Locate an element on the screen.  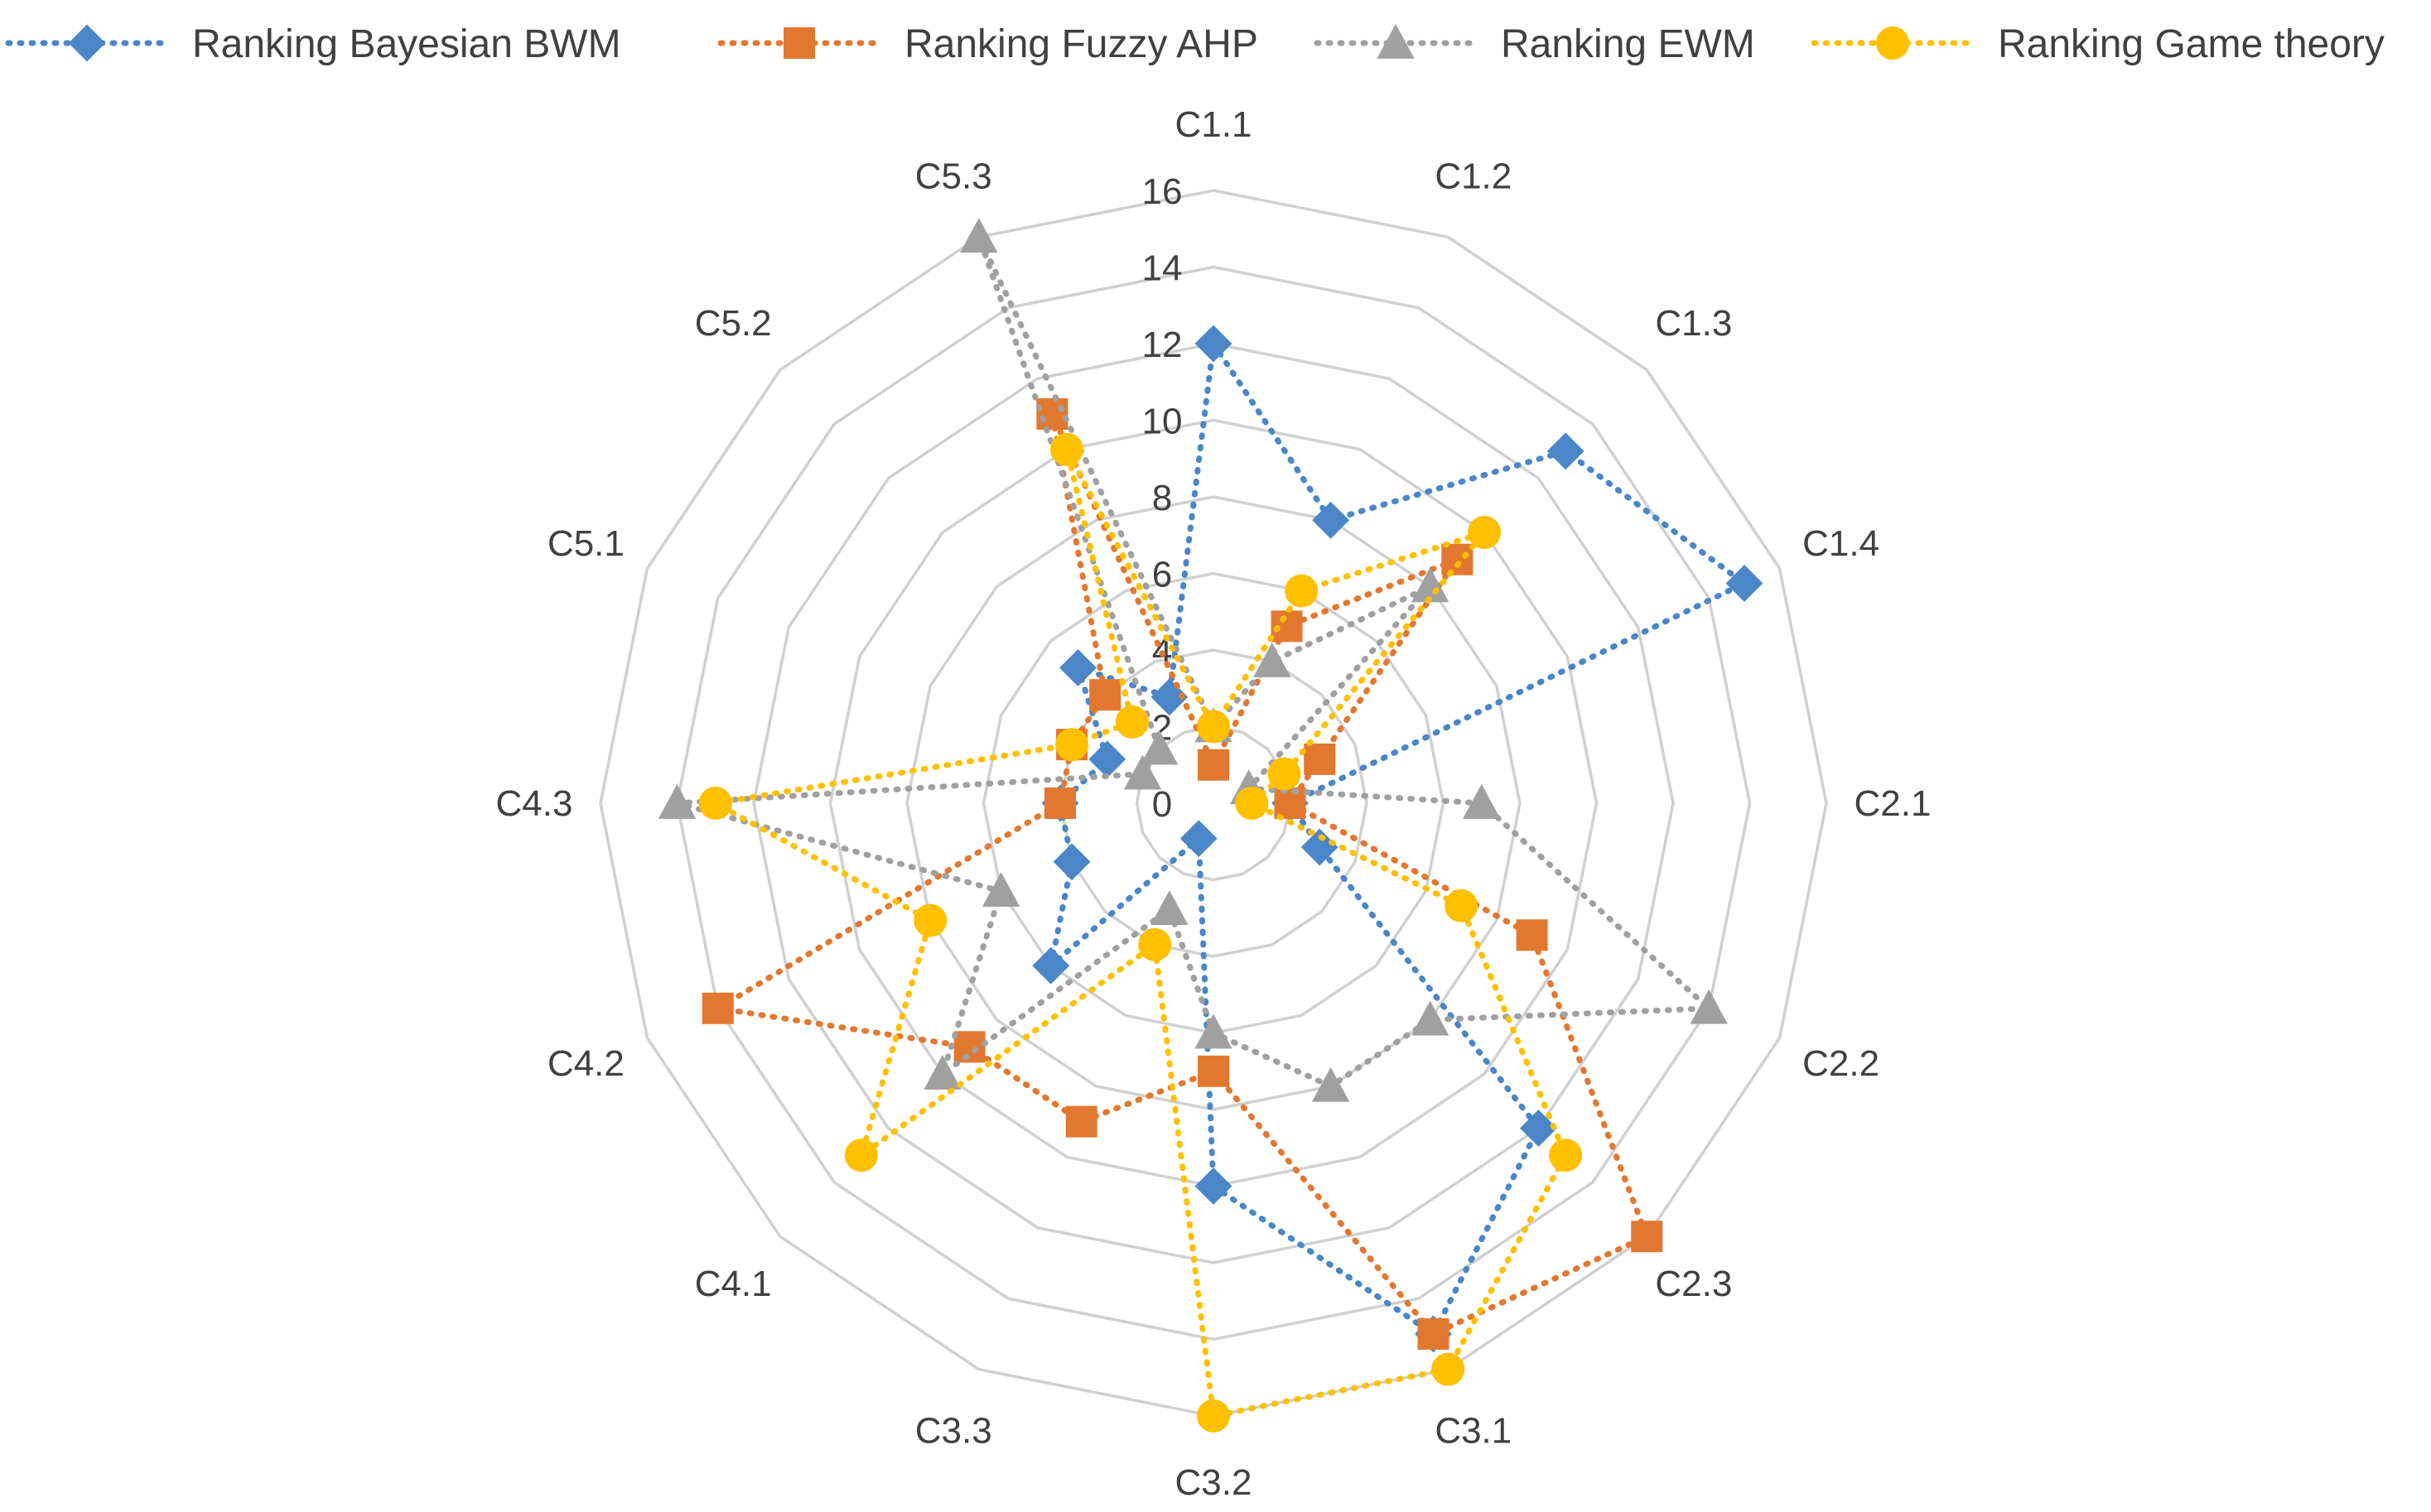
category-label: C5.1 is located at coordinates (586, 543).